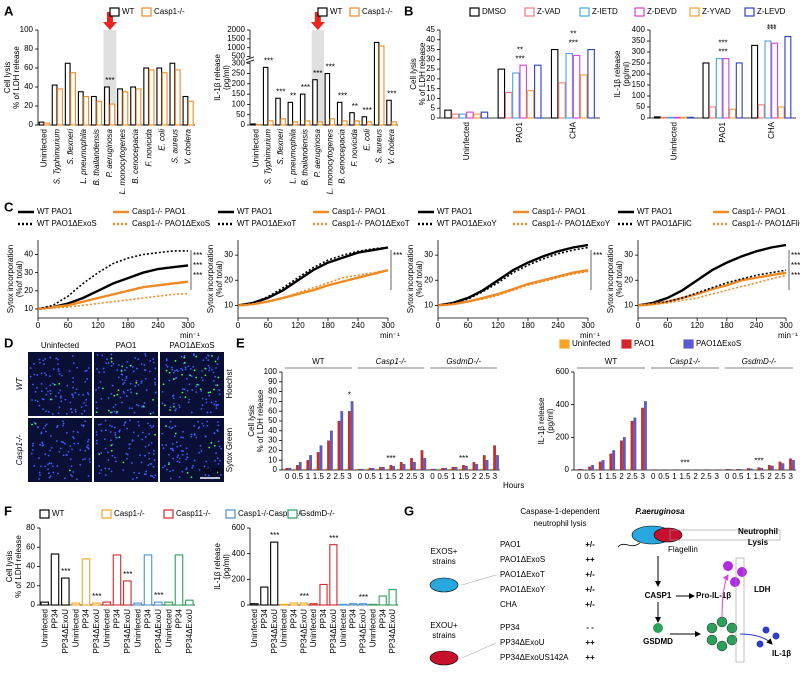  Describe the element at coordinates (293, 95) in the screenshot. I see `significance-label: **` at that location.